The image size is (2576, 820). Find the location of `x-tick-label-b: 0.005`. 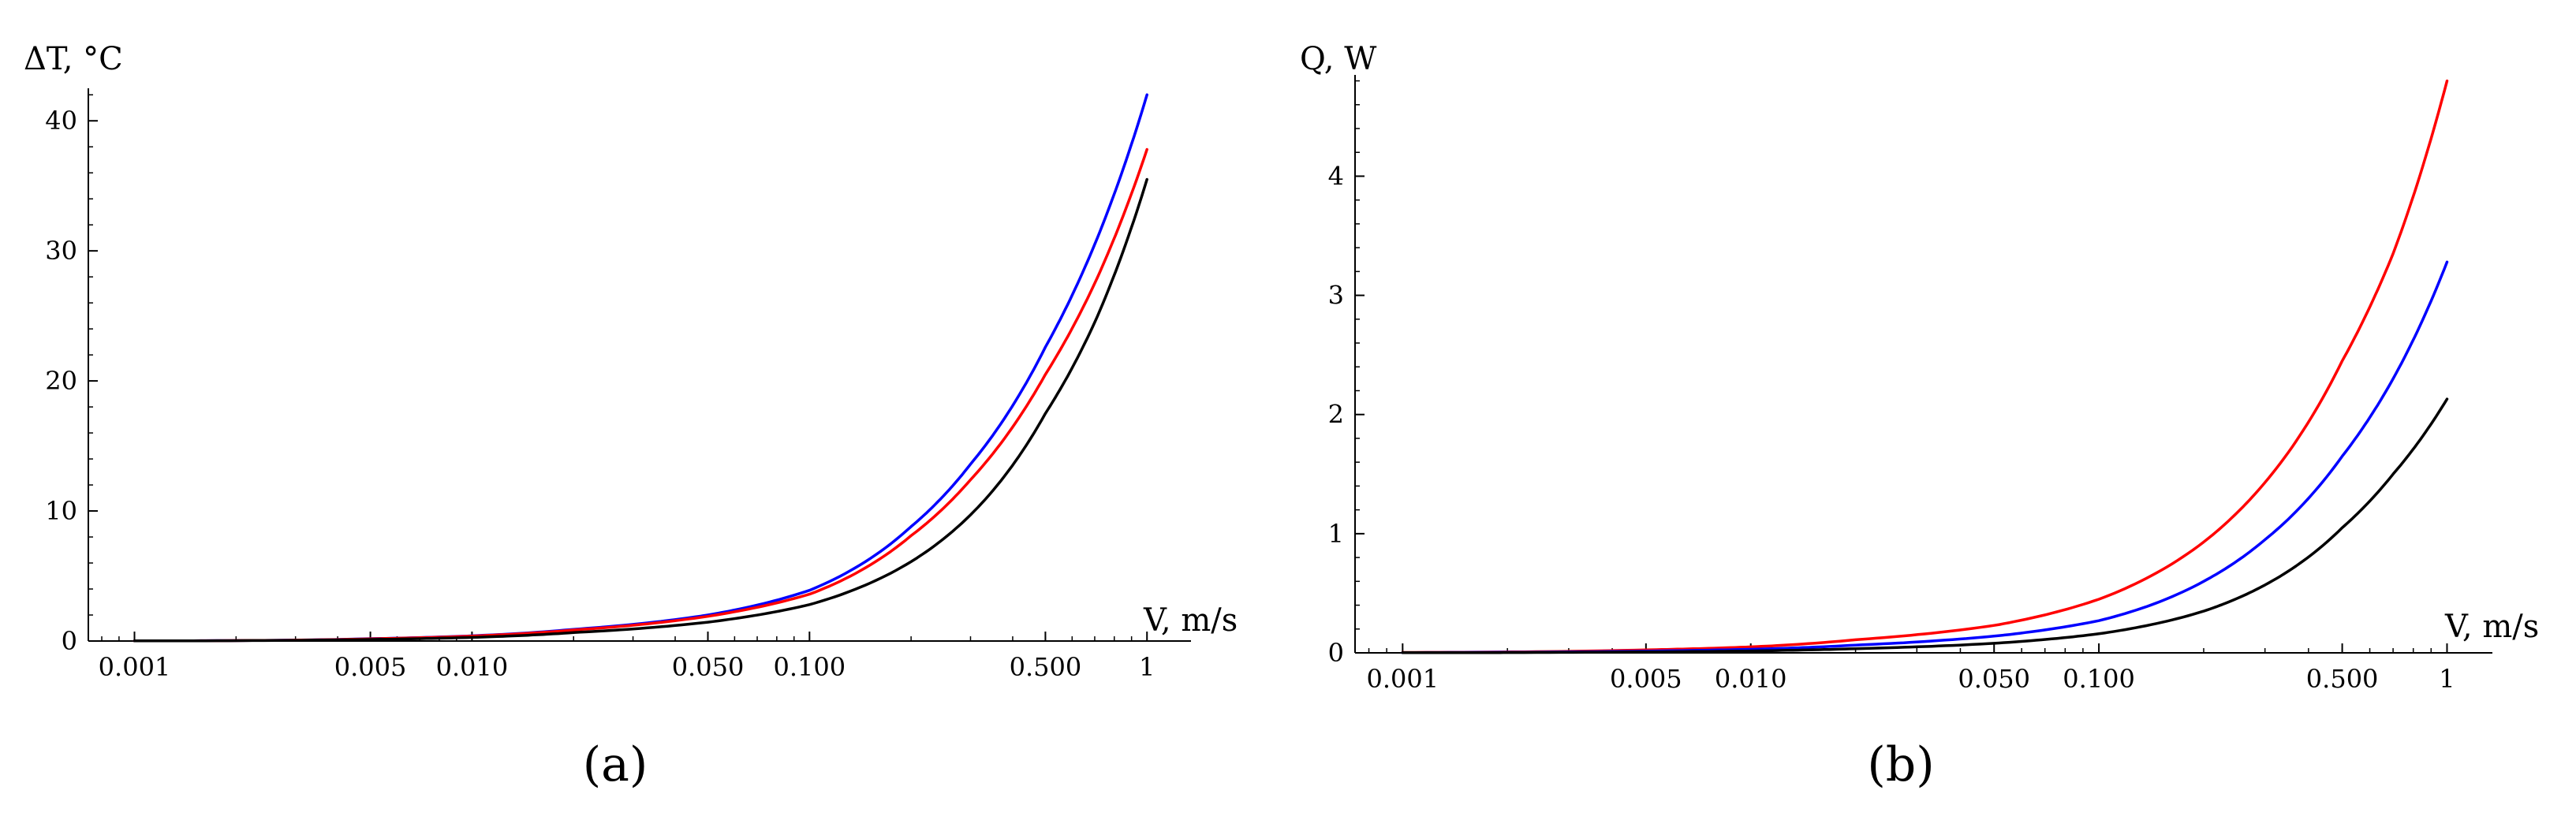

x-tick-label-b: 0.005 is located at coordinates (1646, 679).